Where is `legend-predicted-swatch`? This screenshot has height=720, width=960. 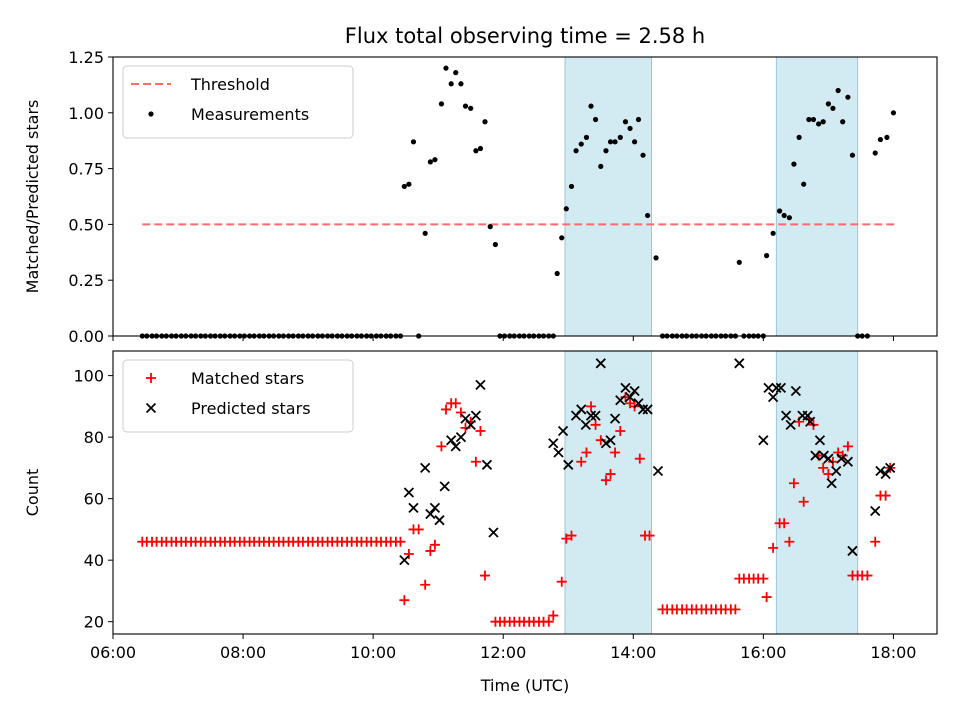 legend-predicted-swatch is located at coordinates (151, 408).